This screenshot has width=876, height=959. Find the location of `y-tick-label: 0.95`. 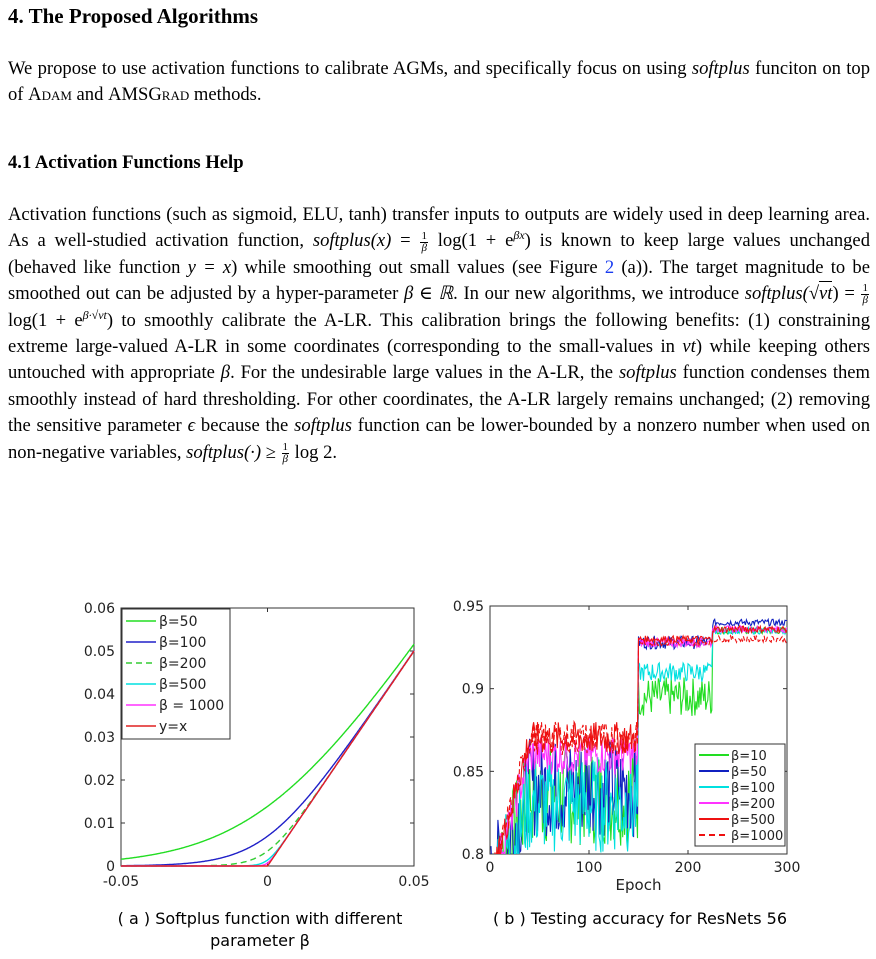

y-tick-label: 0.95 is located at coordinates (468, 607).